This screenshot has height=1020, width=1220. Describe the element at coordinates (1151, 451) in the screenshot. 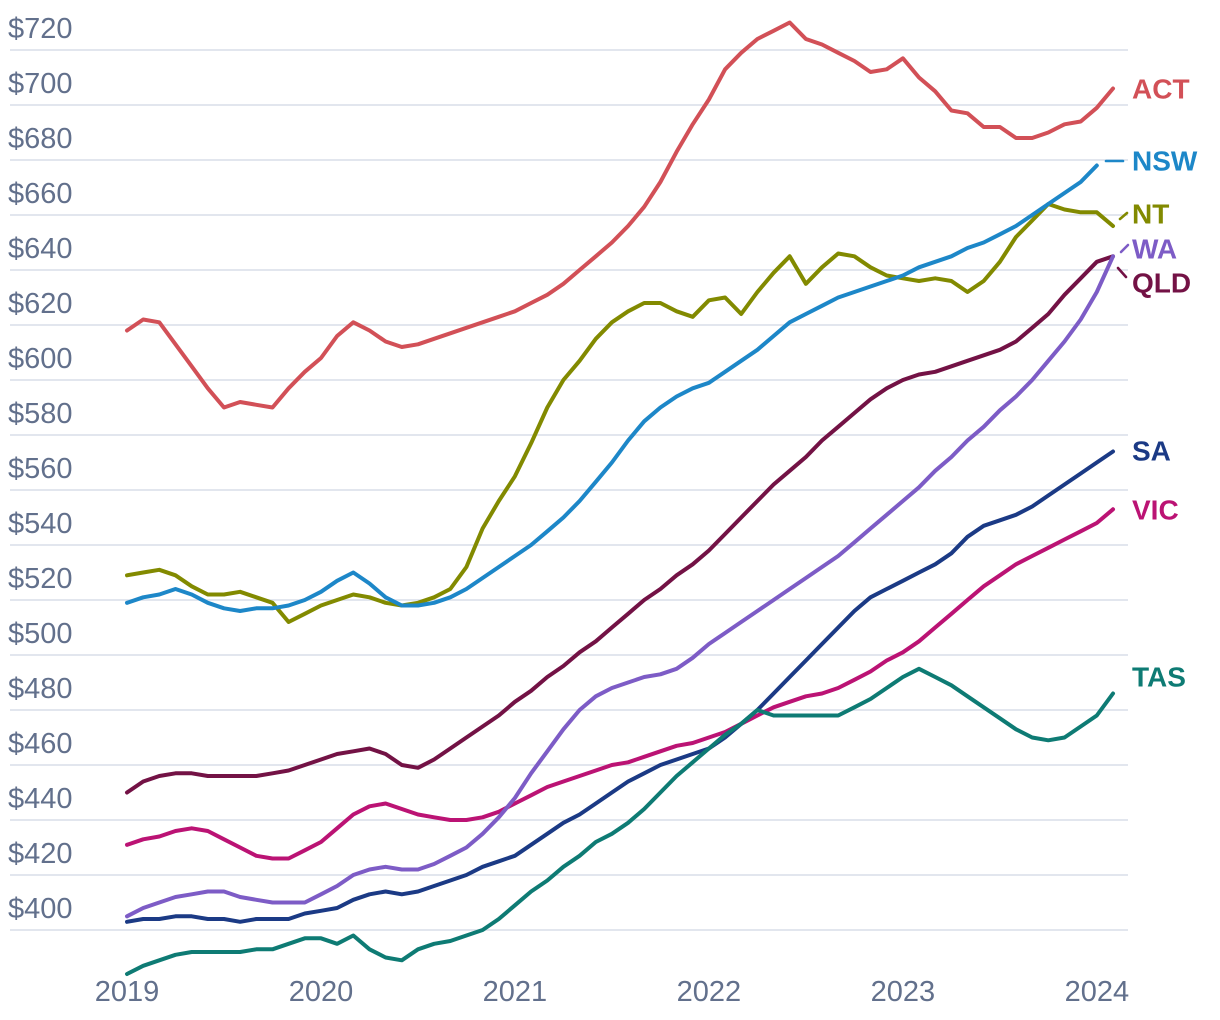

I see `series-label-SA: SA` at that location.